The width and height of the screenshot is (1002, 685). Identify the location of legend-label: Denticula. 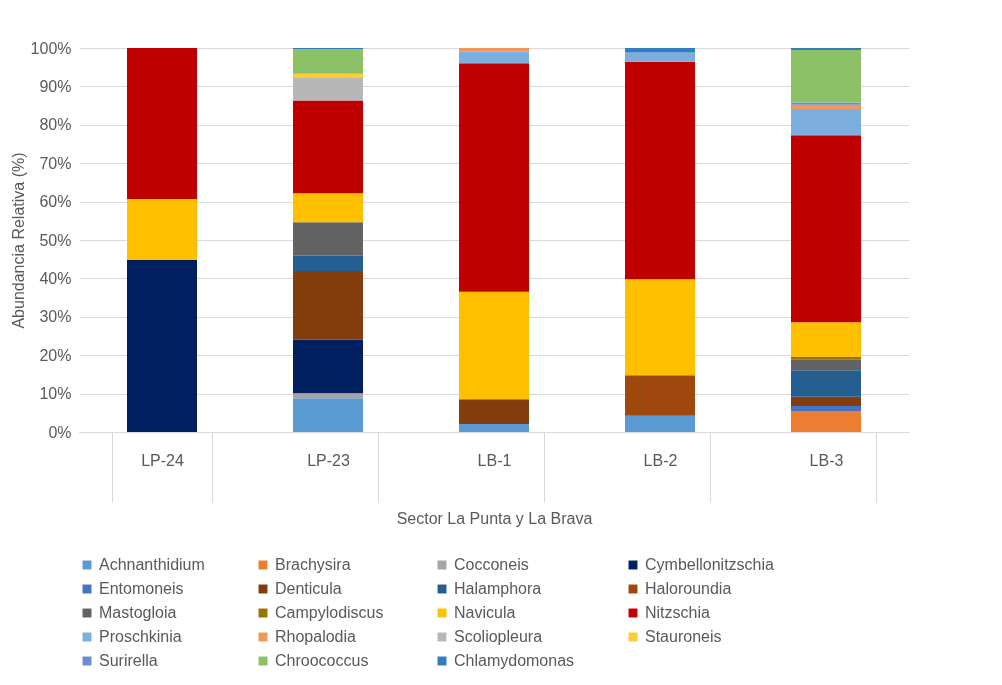
(308, 588).